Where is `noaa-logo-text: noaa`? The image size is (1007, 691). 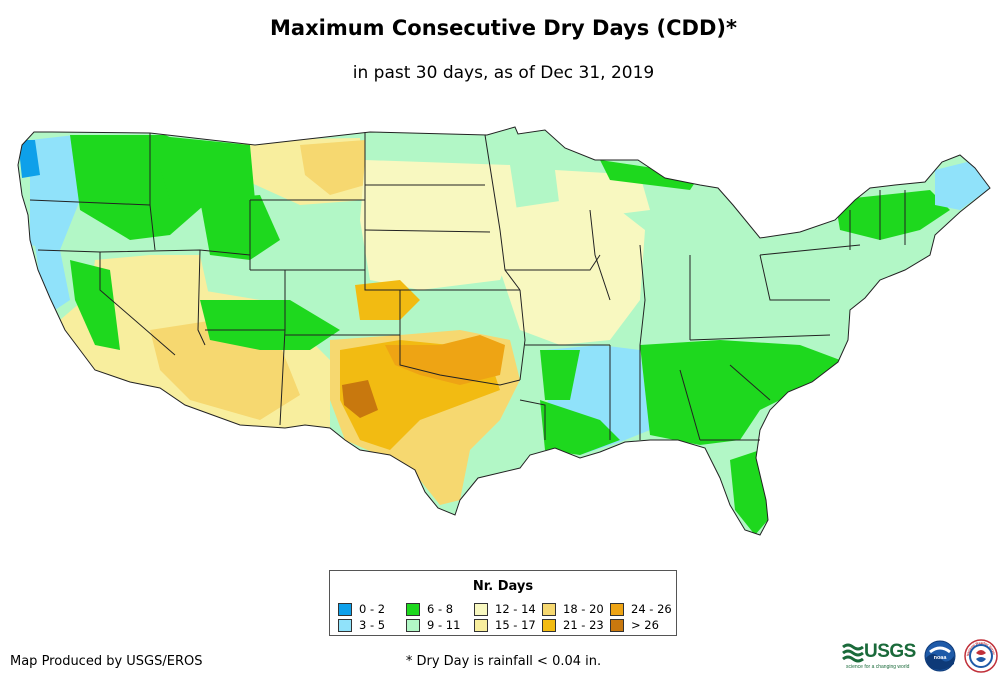
noaa-logo-text: noaa is located at coordinates (941, 658).